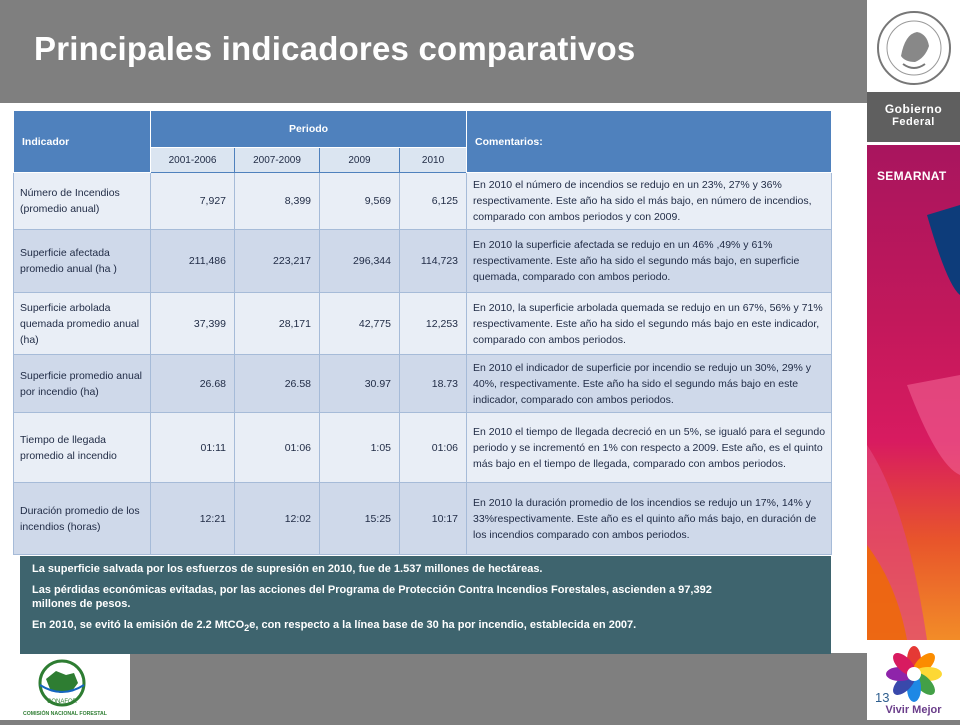  Describe the element at coordinates (82, 201) in the screenshot. I see `indicator-name: Número de Incendios (promedio anual)` at that location.